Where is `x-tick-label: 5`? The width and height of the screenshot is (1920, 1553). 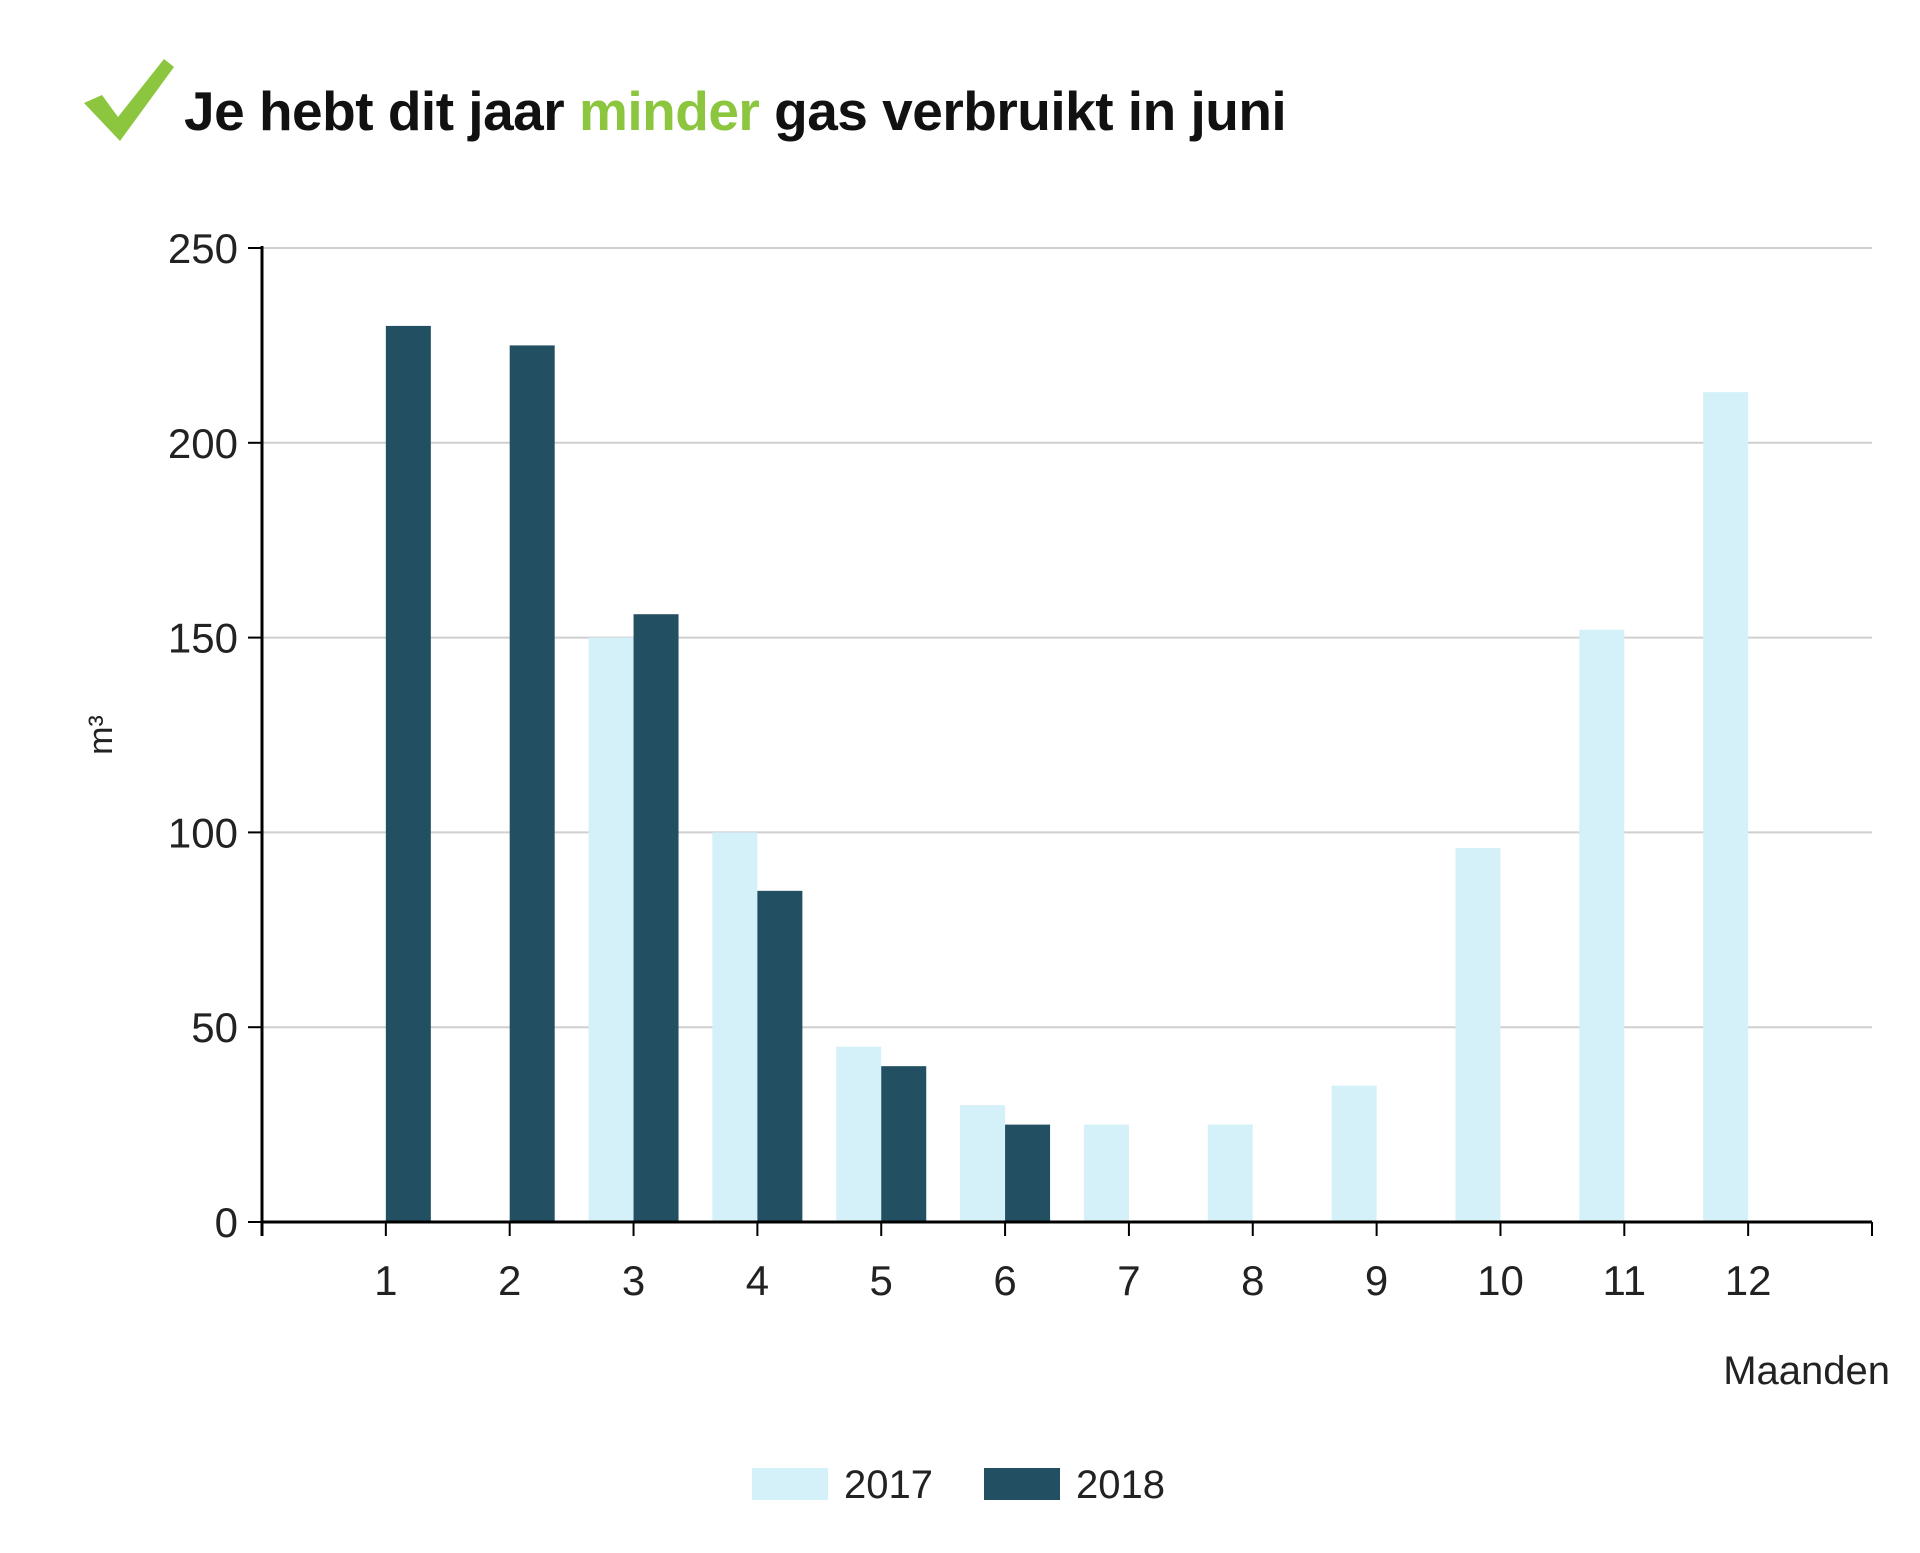 x-tick-label: 5 is located at coordinates (881, 1280).